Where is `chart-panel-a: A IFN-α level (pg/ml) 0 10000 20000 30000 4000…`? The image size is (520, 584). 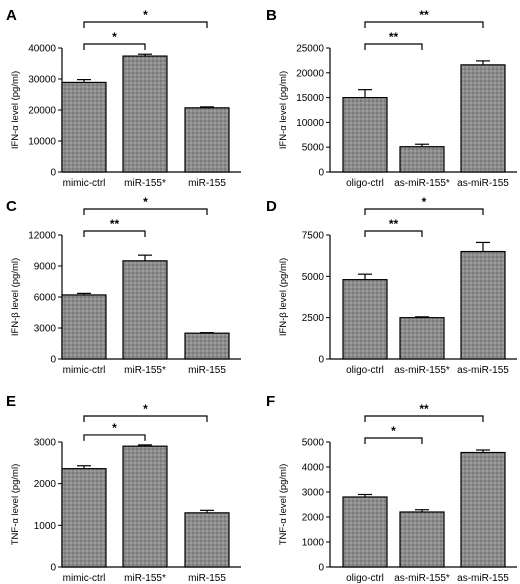 chart-panel-a: A IFN-α level (pg/ml) 0 10000 20000 30000 4000… is located at coordinates (123, 98).